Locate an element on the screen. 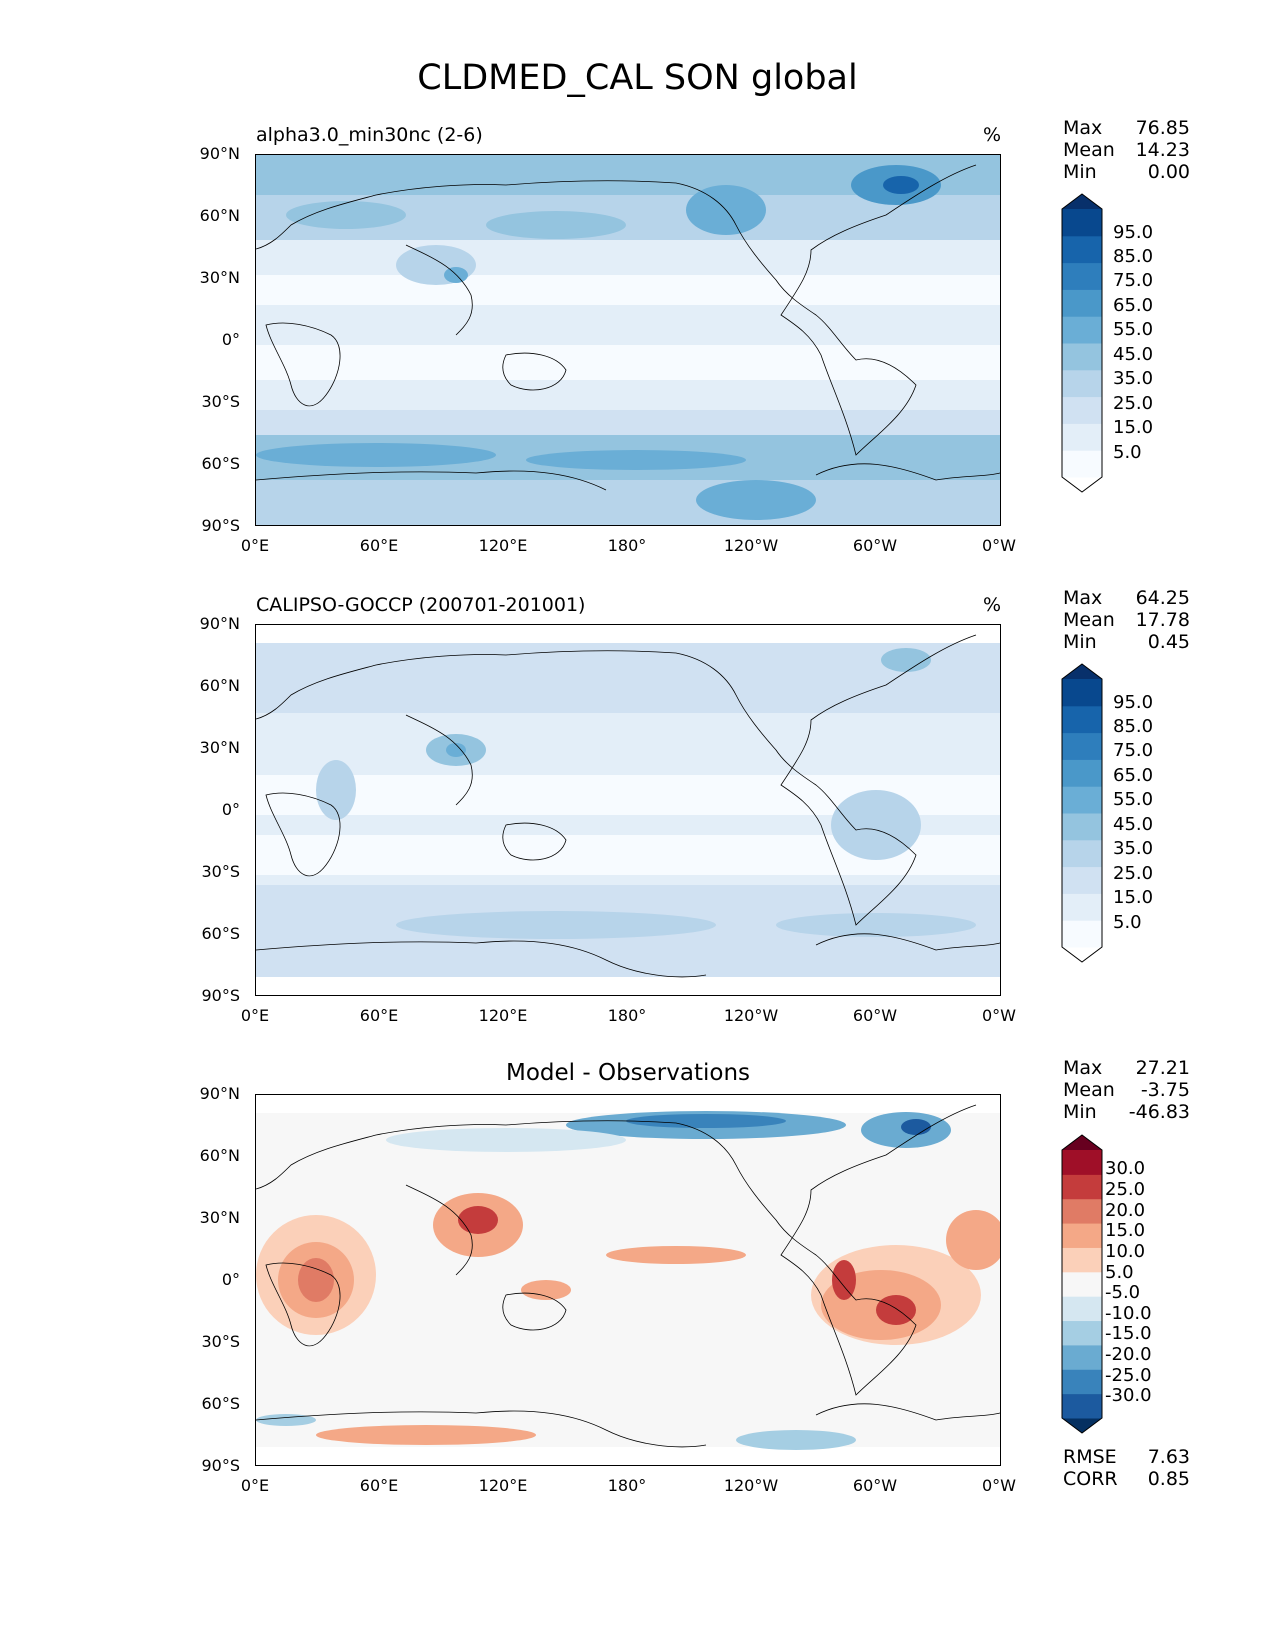 This screenshot has height=1650, width=1275. p2-cb-label-4: 55.0 is located at coordinates (1133, 799).